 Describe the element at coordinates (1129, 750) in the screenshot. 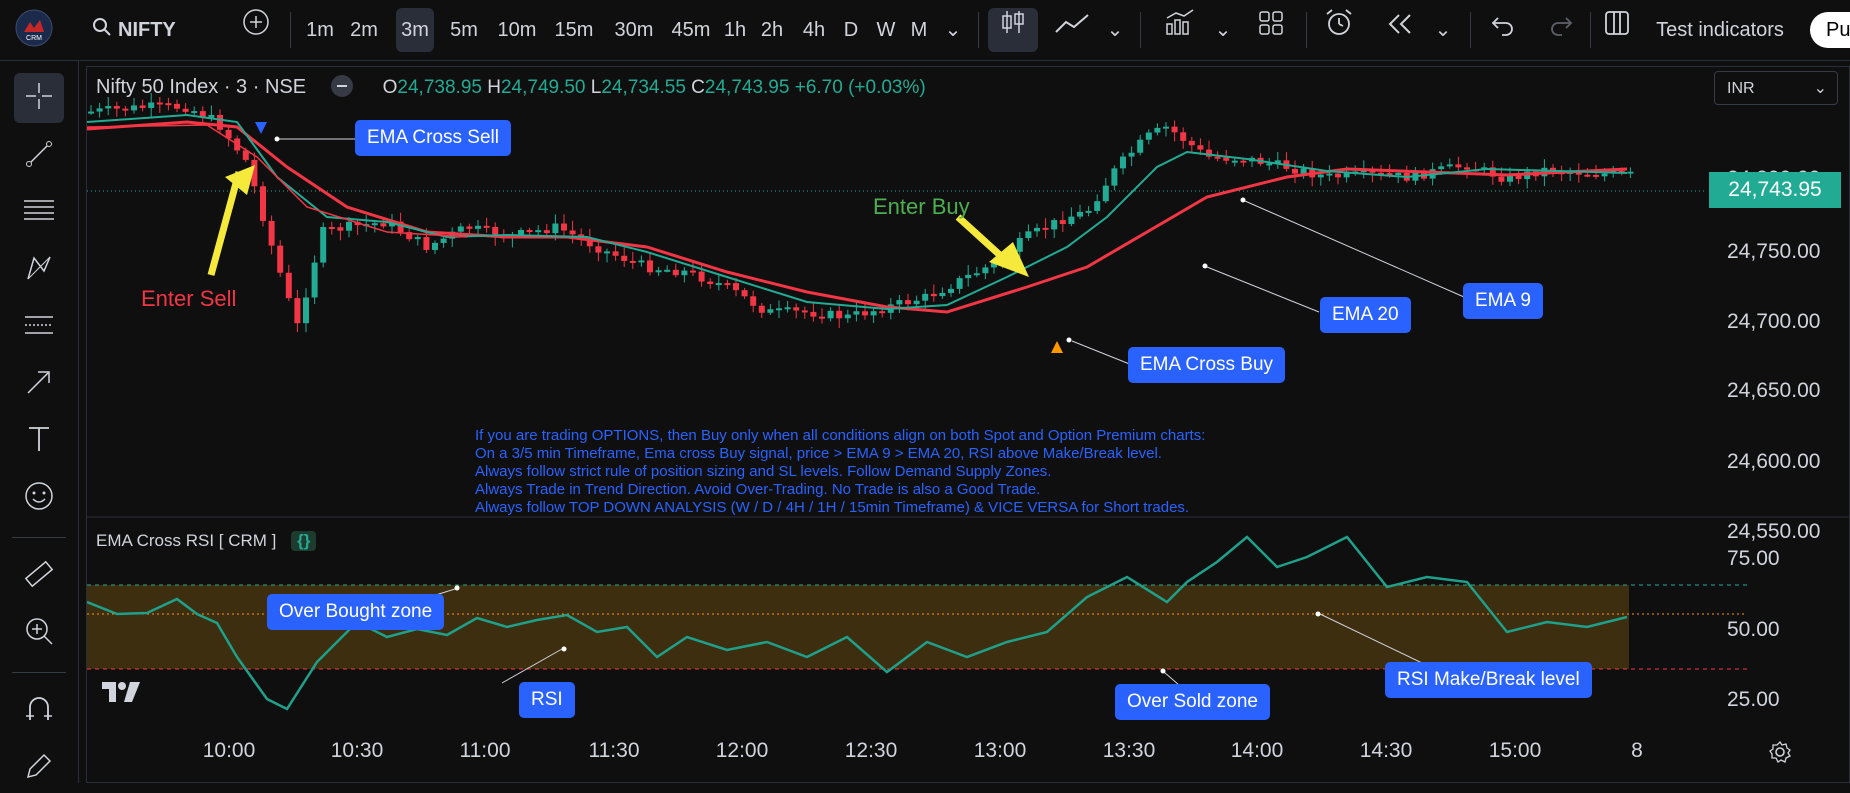

I see `time-axis-label: 13:30` at that location.